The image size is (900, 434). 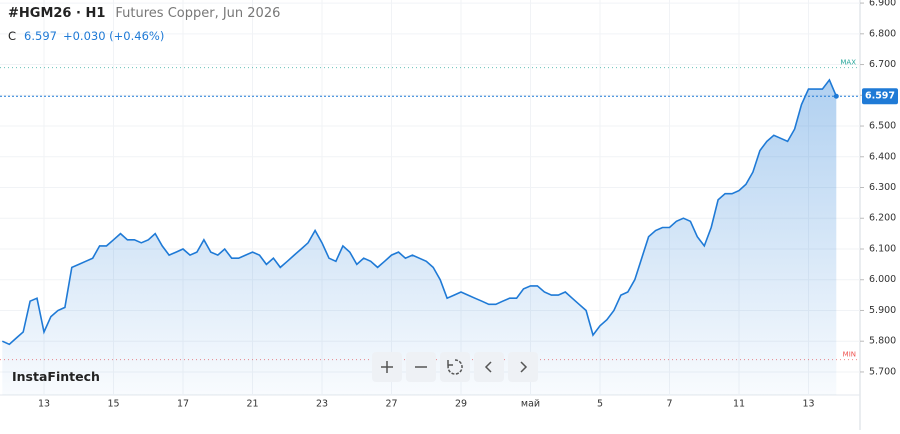 What do you see at coordinates (56, 376) in the screenshot?
I see `watermark: InstaFintech` at bounding box center [56, 376].